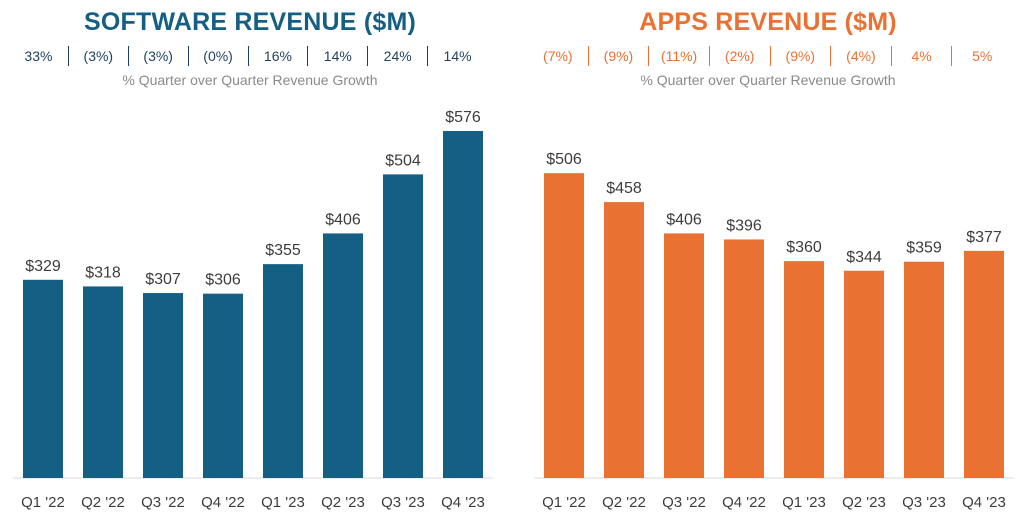 The height and width of the screenshot is (525, 1024). Describe the element at coordinates (103, 272) in the screenshot. I see `bar-value-label: $318` at that location.